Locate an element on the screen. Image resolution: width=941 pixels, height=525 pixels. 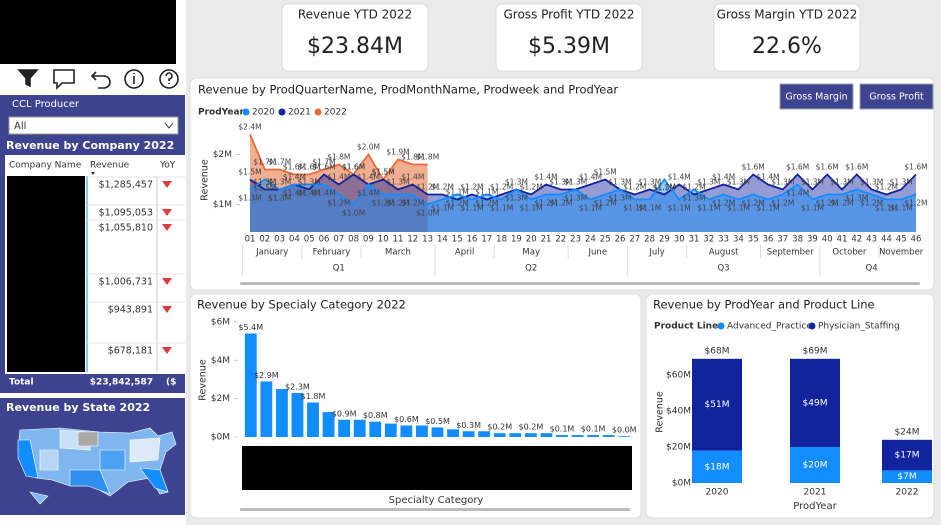
x-tick-label: 18 is located at coordinates (501, 240).